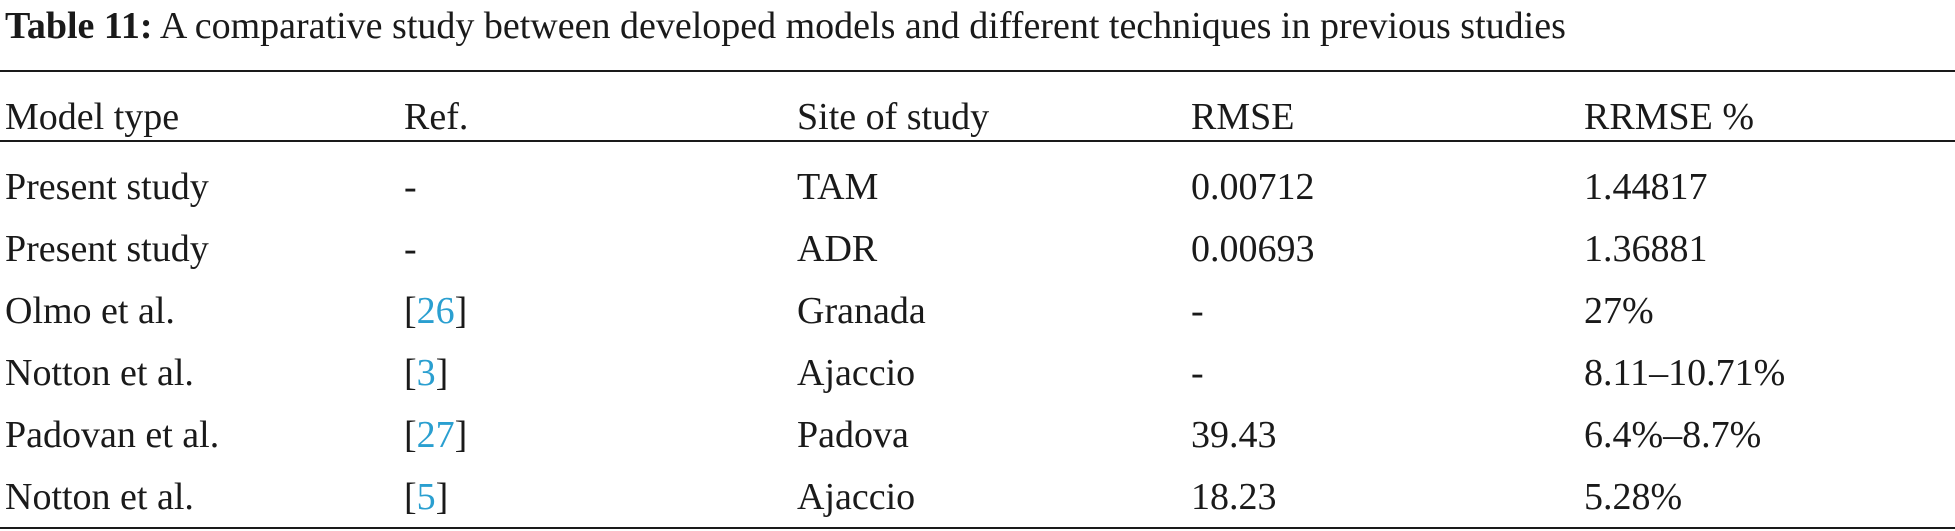  Describe the element at coordinates (838, 187) in the screenshot. I see `cell-site: TAM` at that location.